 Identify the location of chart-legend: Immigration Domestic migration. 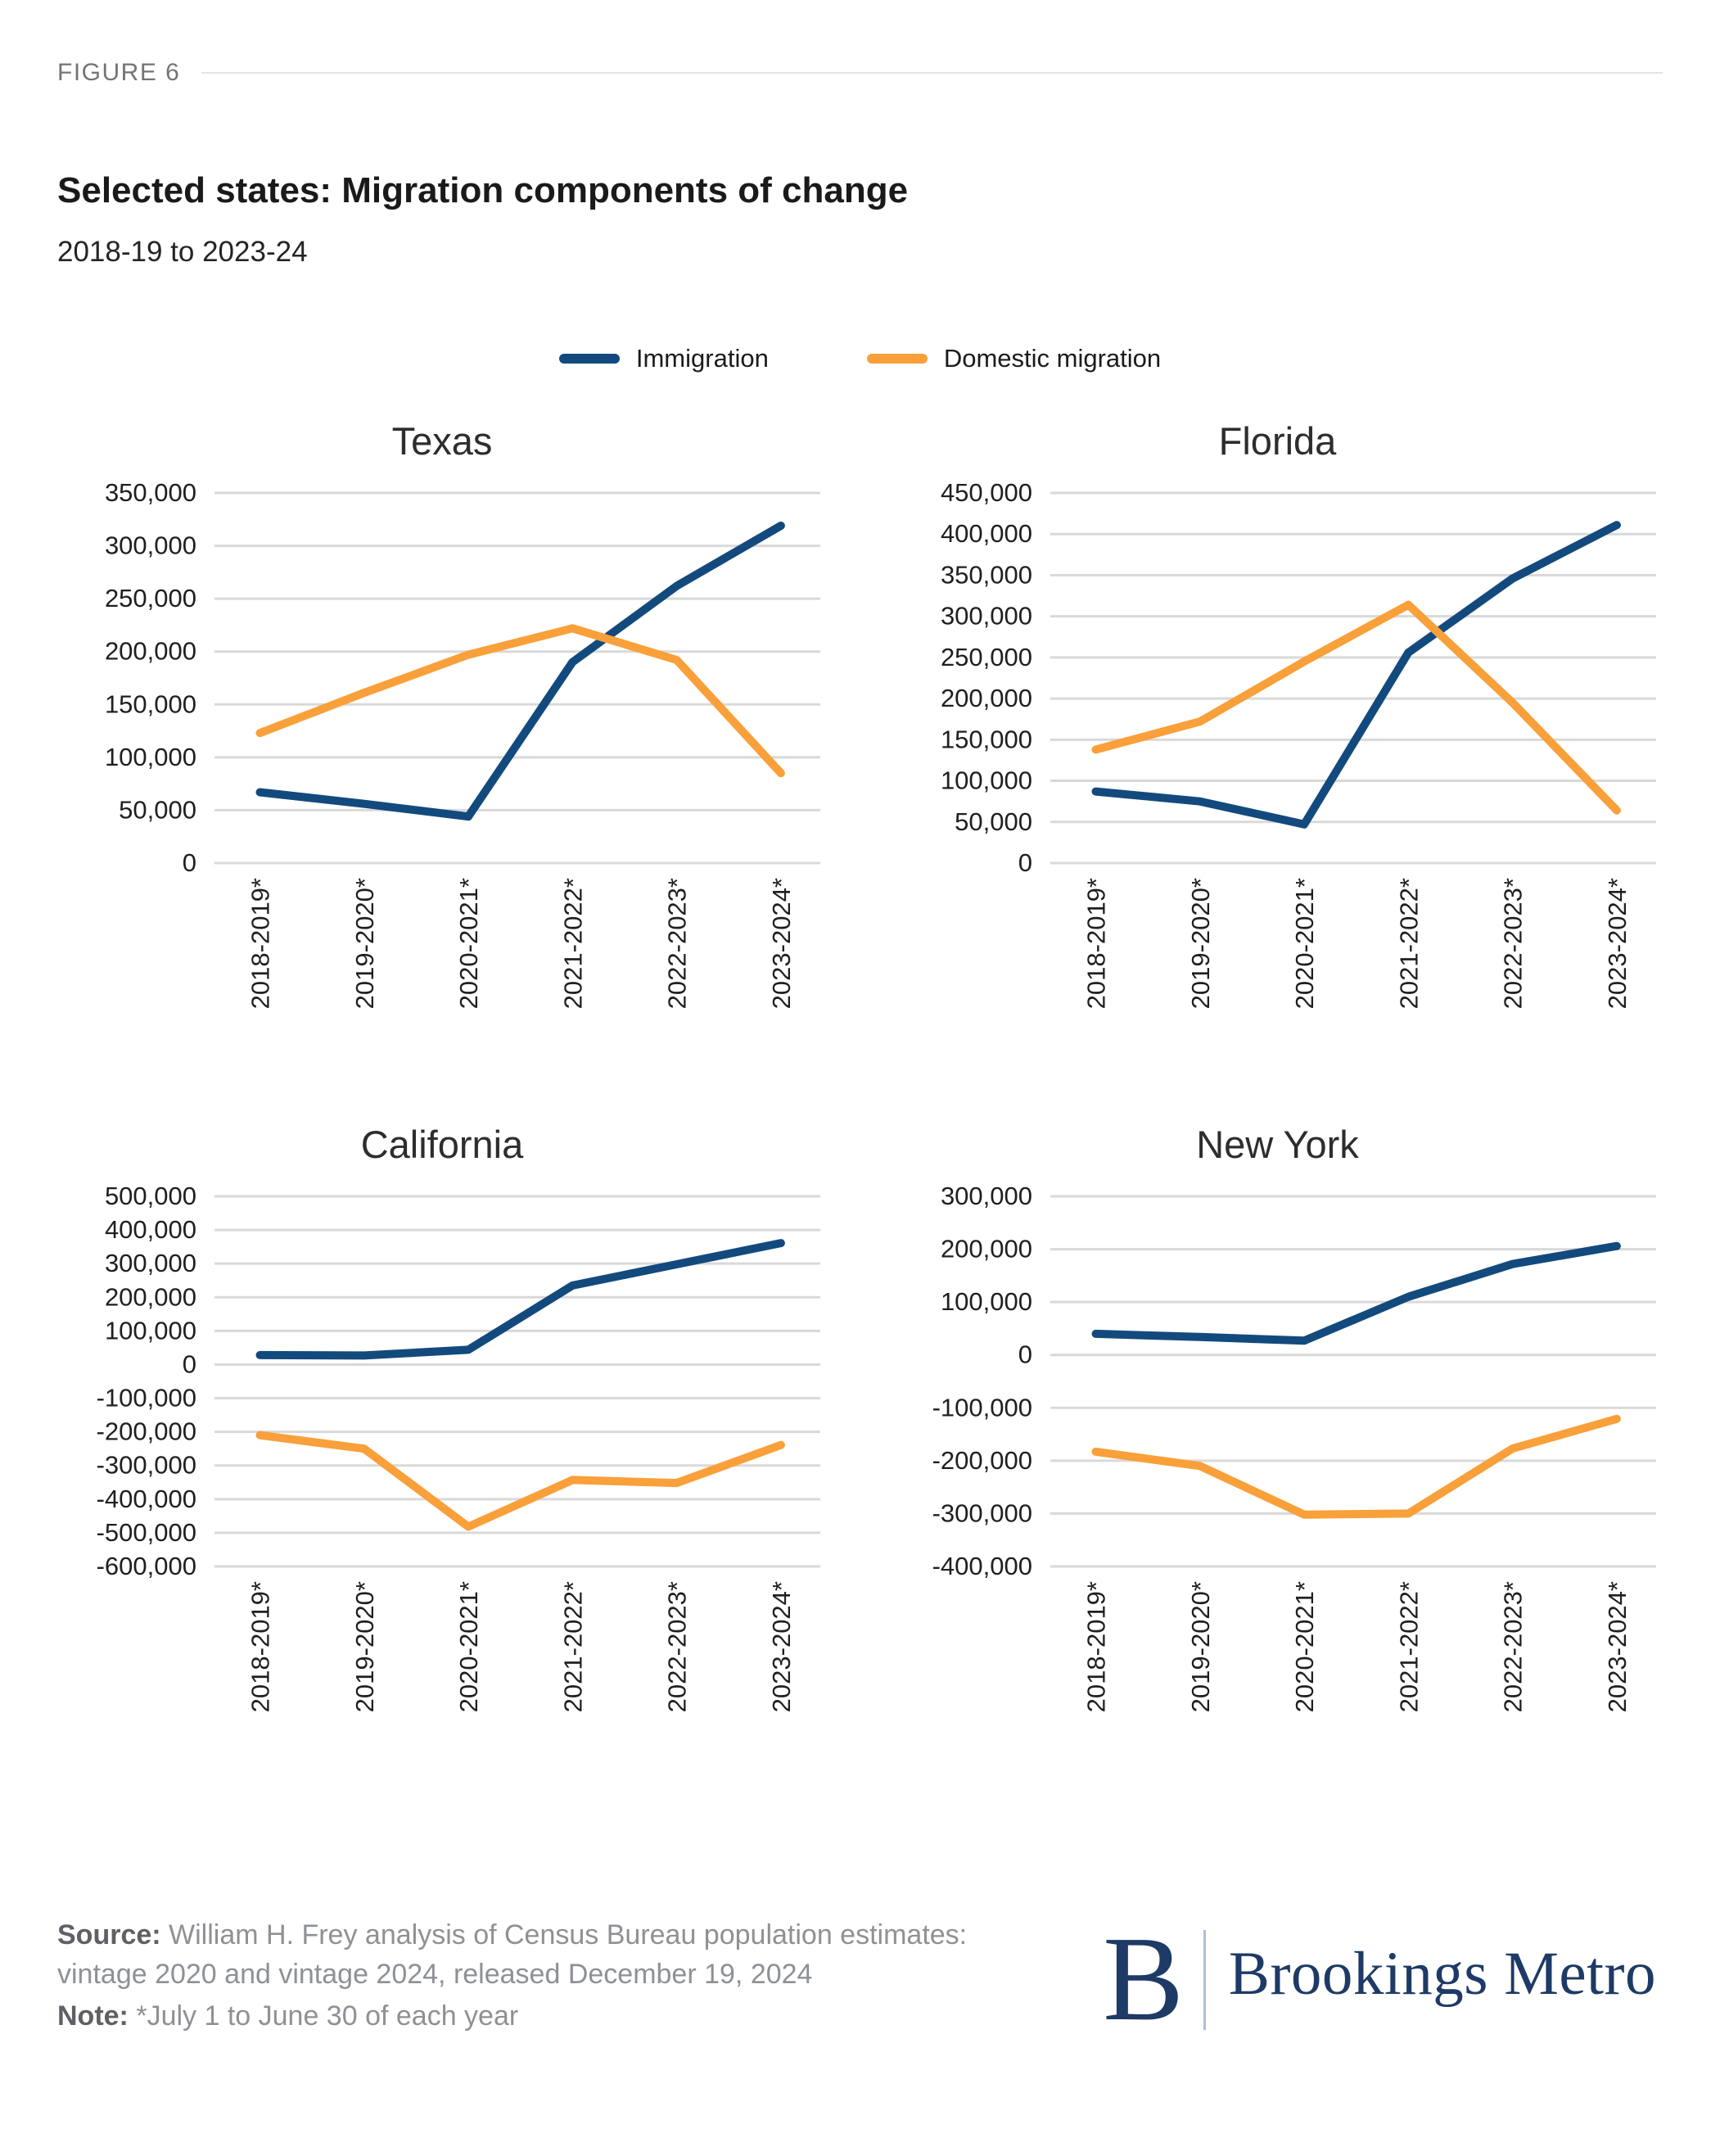
(860, 358).